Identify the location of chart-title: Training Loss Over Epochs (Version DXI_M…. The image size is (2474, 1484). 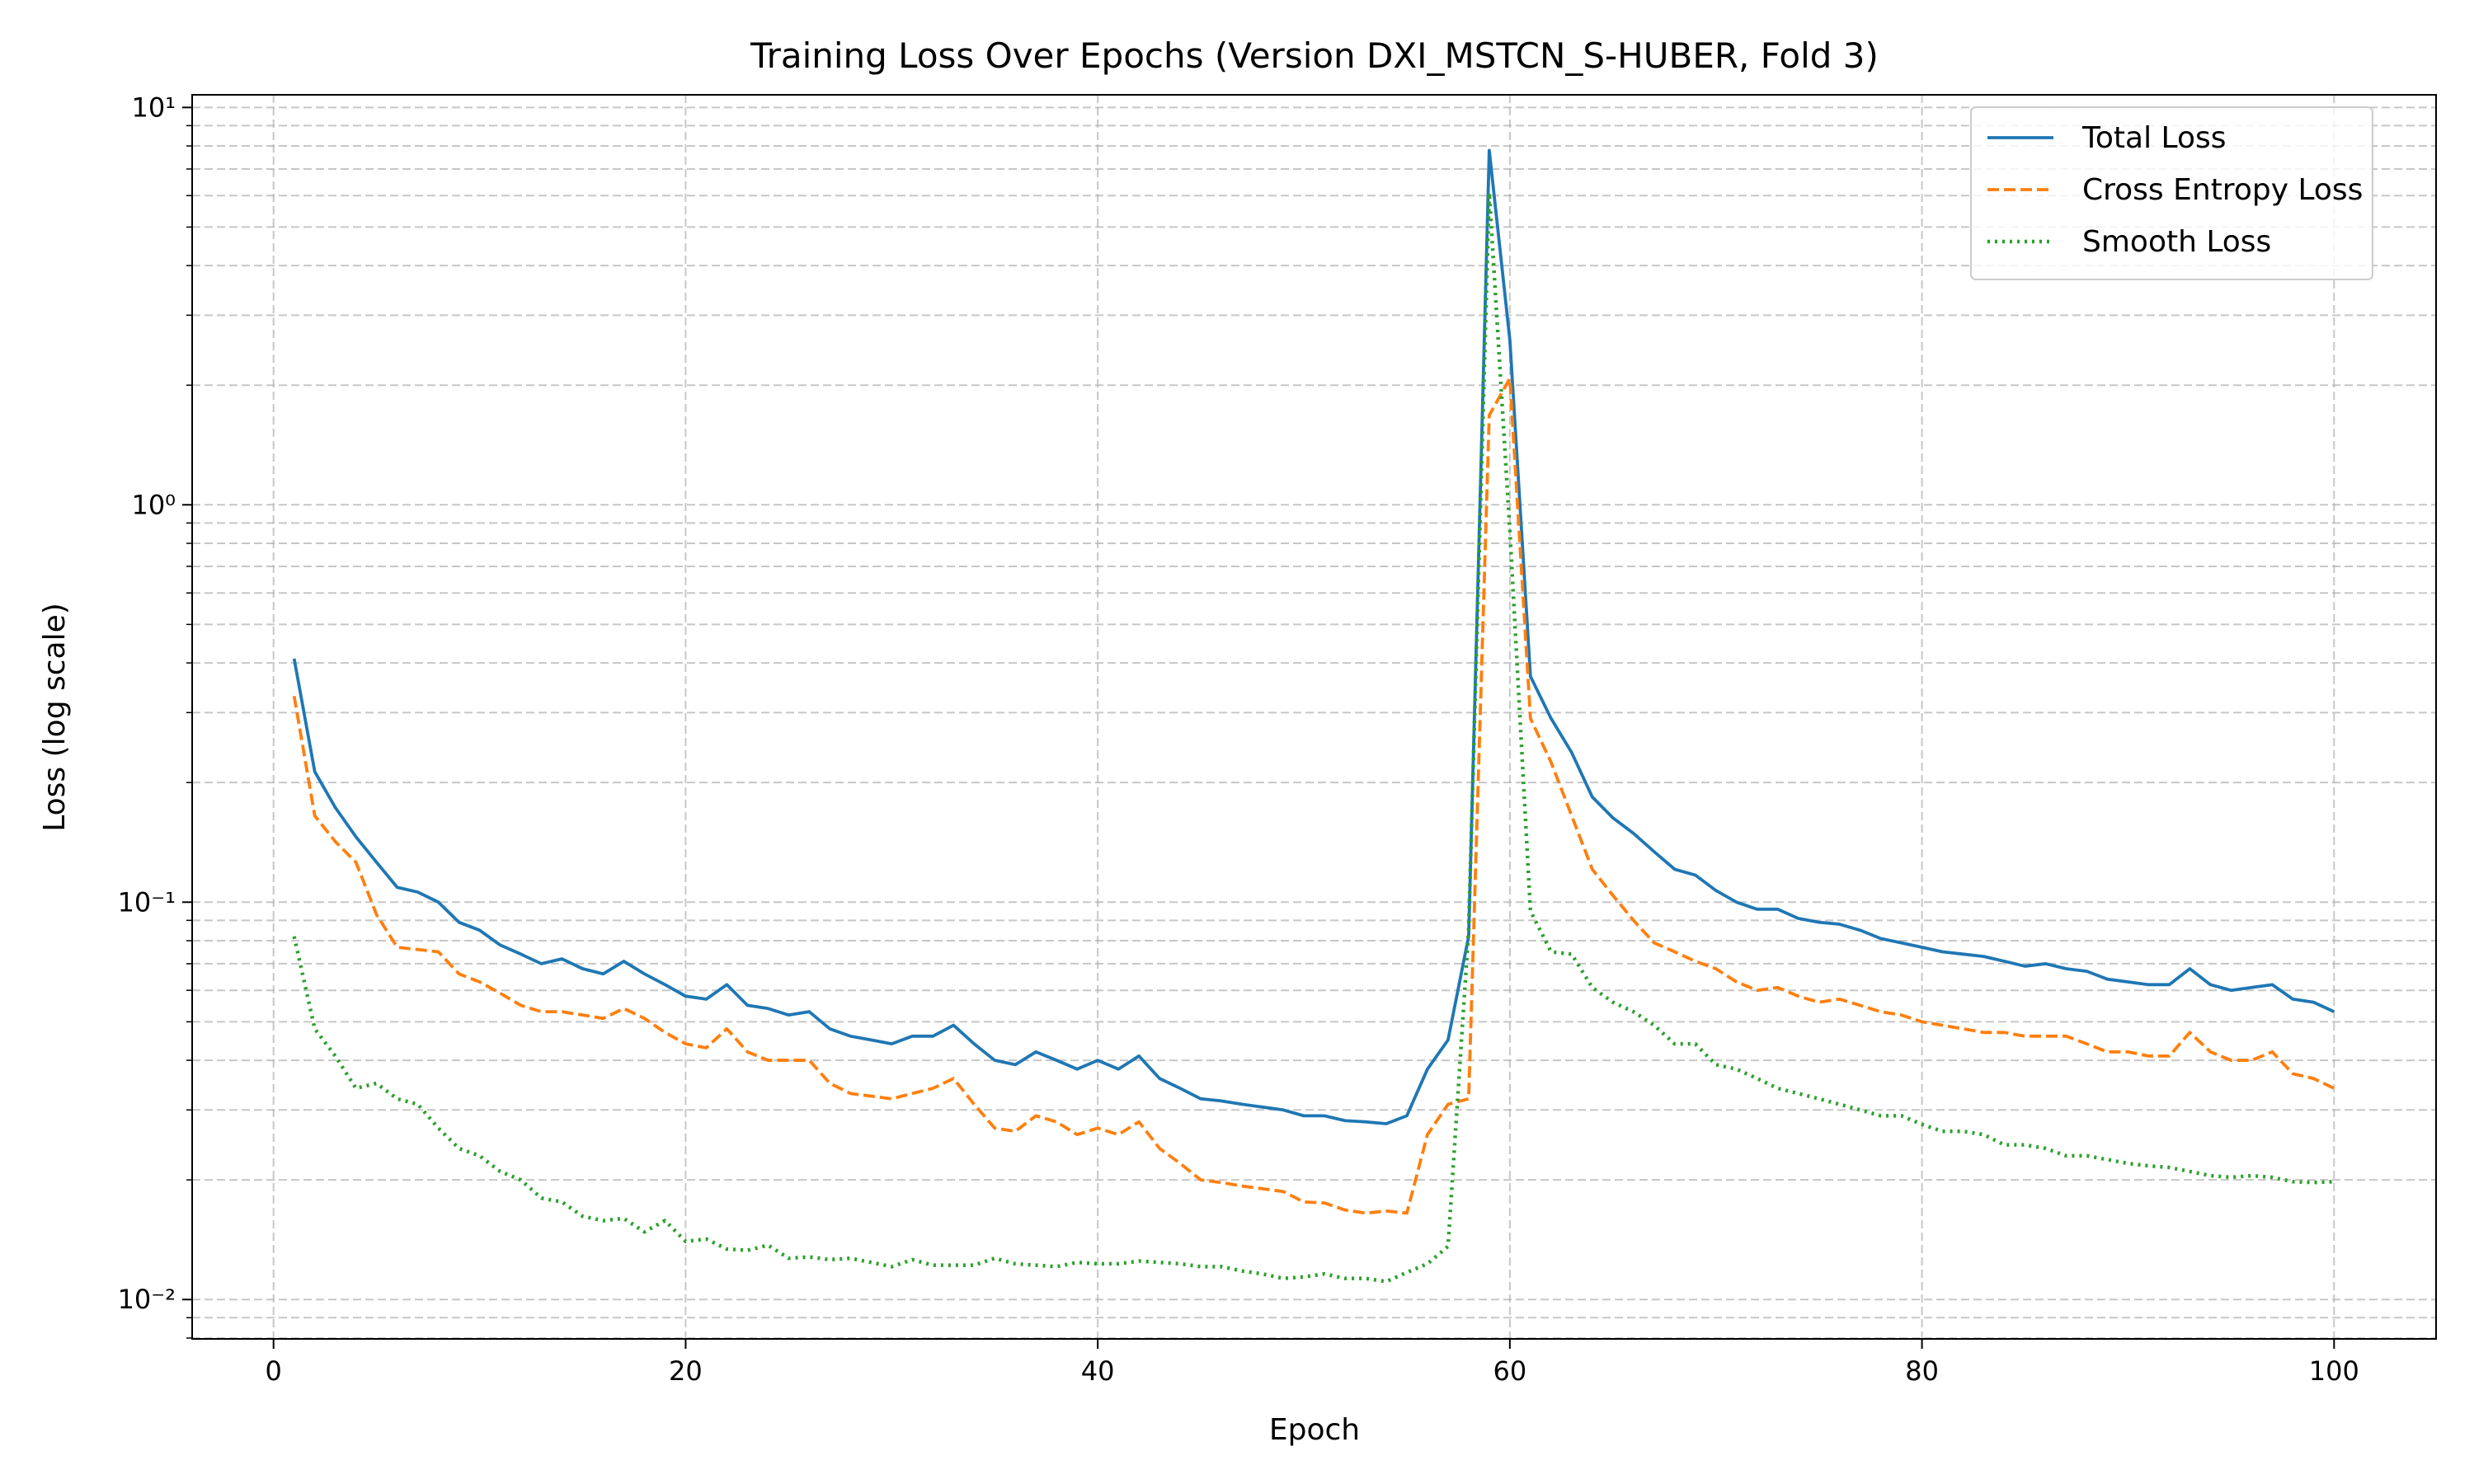
(1314, 55).